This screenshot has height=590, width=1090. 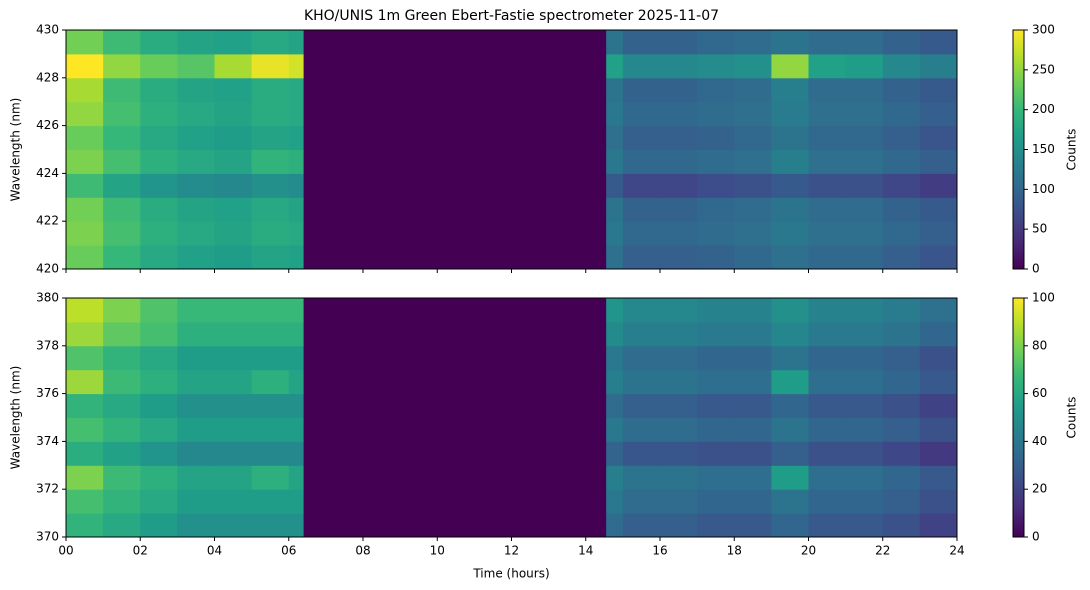 What do you see at coordinates (47, 173) in the screenshot?
I see `y-tick-label: 424` at bounding box center [47, 173].